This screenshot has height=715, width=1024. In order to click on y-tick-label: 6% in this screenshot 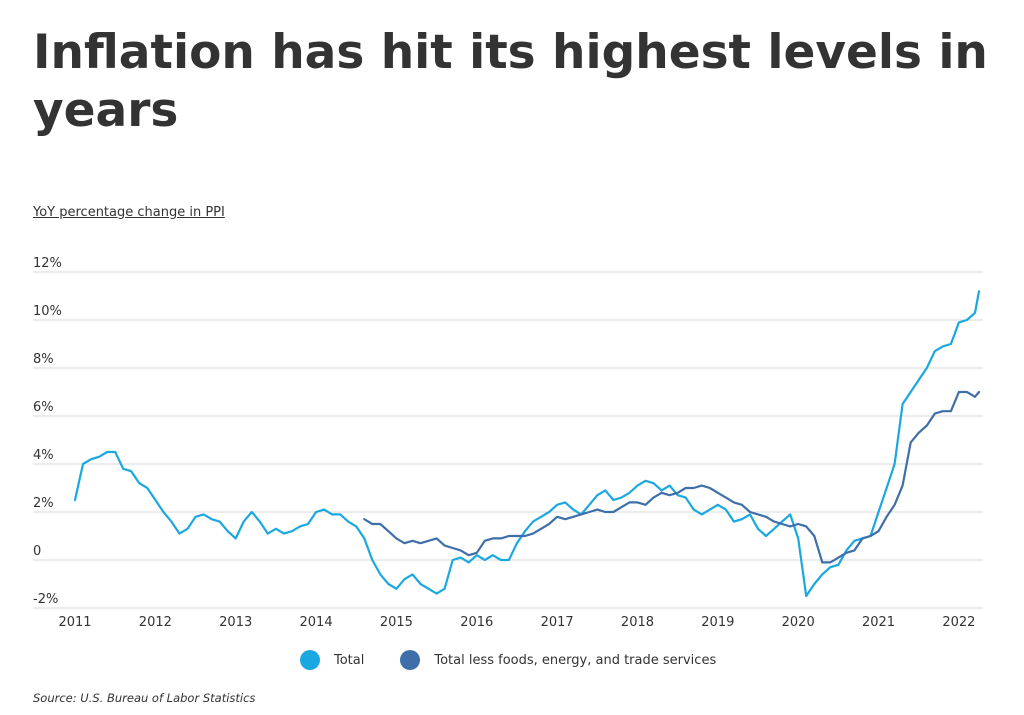, I will do `click(43, 407)`.